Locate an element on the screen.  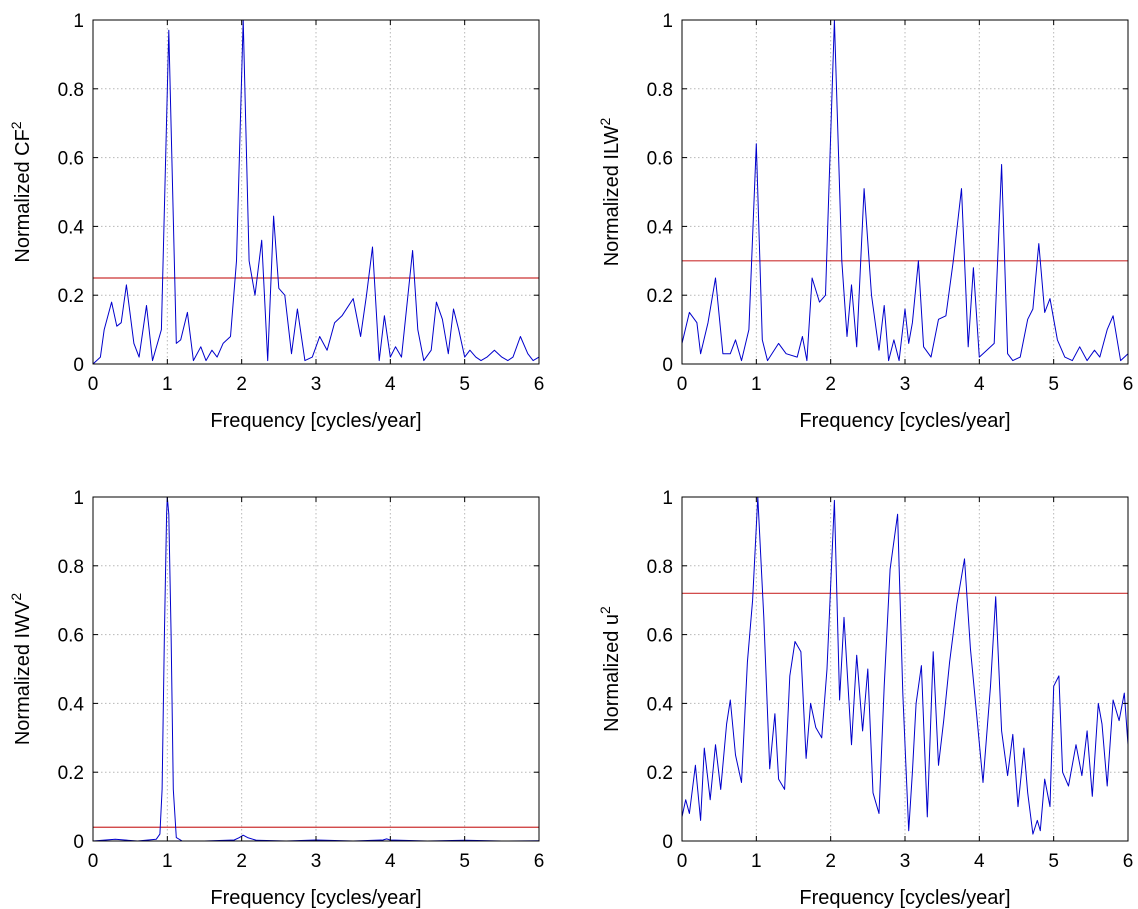
y-axis-label: Normalized CF2 is located at coordinates (21, 191).